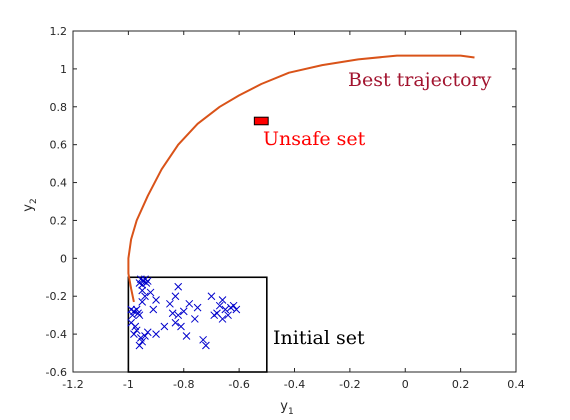 The image size is (570, 420). I want to click on initial-set-box, so click(197, 324).